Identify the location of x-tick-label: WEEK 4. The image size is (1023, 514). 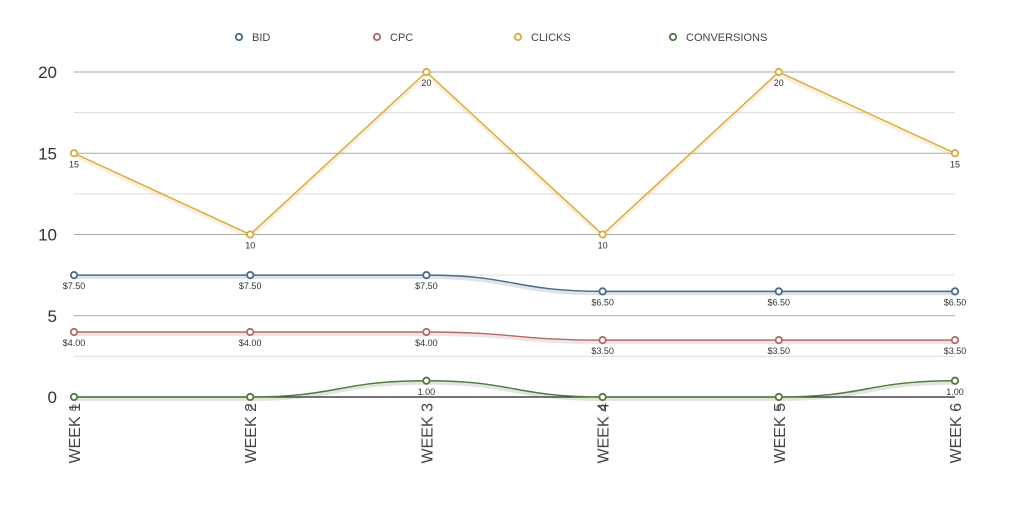
(604, 433).